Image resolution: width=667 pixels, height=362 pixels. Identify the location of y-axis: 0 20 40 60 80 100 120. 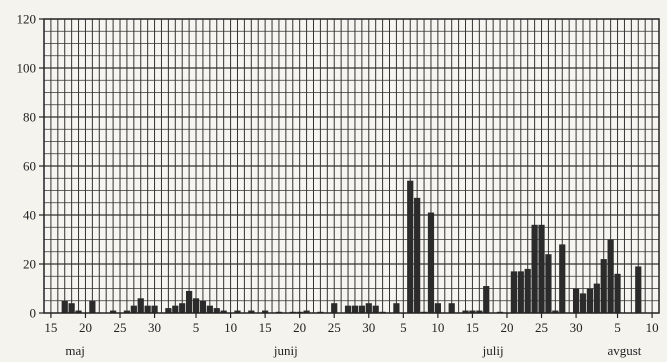
(30, 166).